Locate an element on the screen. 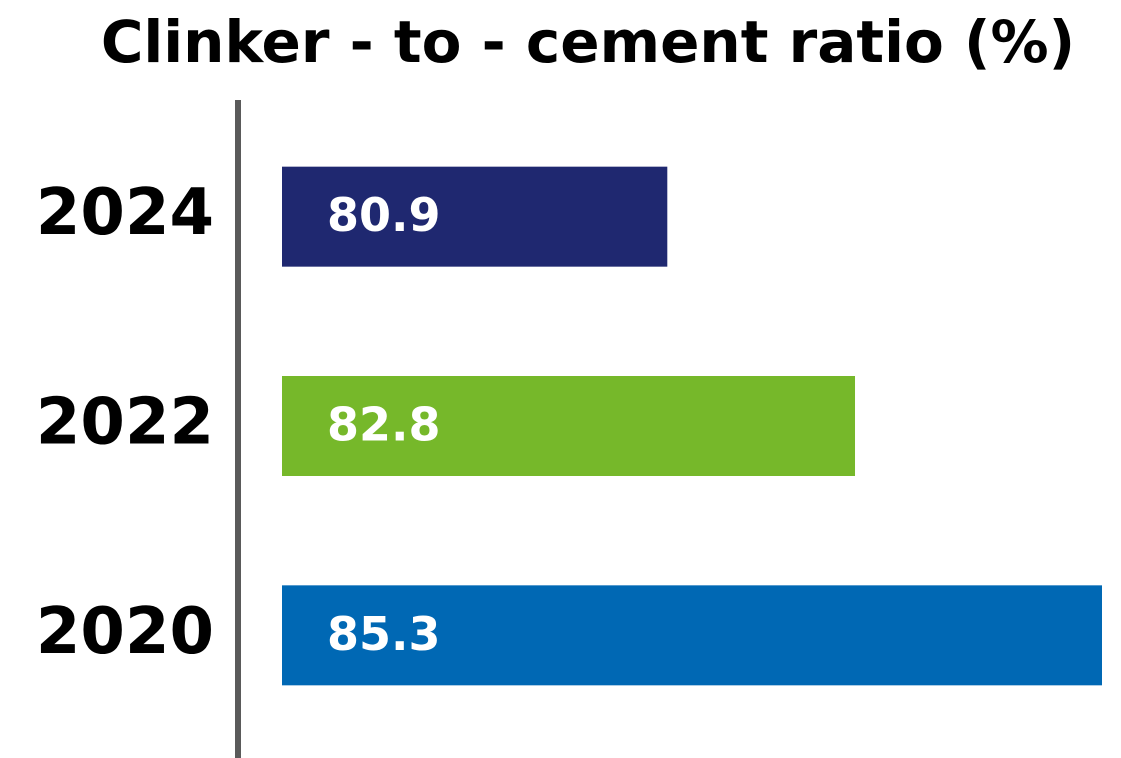 The height and width of the screenshot is (758, 1121). category-label: 2020 is located at coordinates (125, 632).